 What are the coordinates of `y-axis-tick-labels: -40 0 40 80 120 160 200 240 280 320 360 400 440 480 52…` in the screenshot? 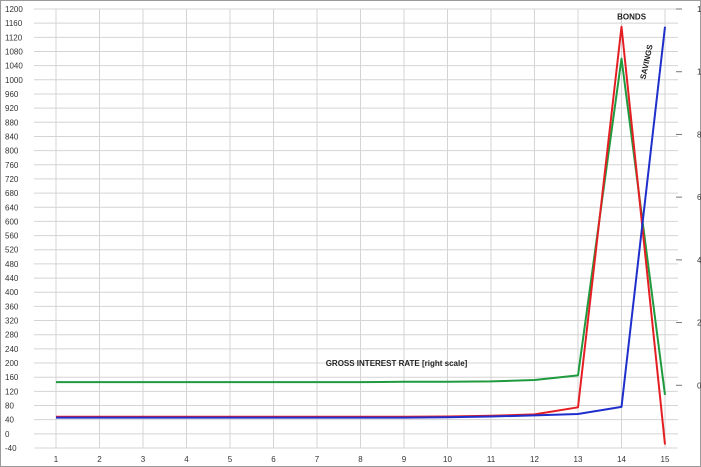 It's located at (14, 229).